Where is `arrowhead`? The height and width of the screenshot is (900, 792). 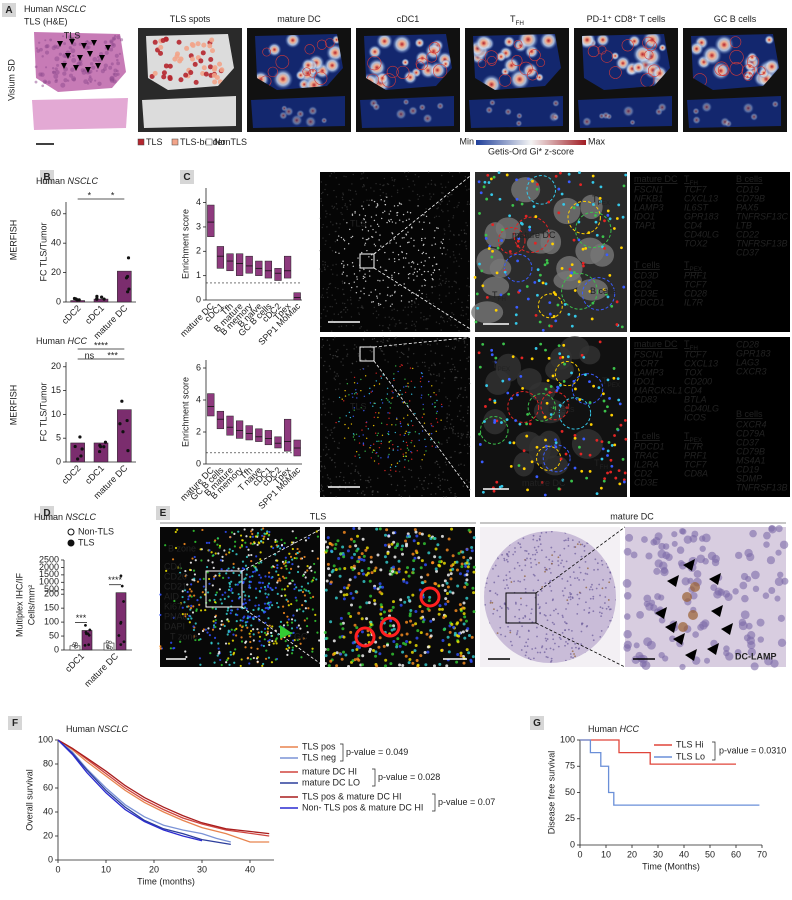 arrowhead is located at coordinates (671, 627).